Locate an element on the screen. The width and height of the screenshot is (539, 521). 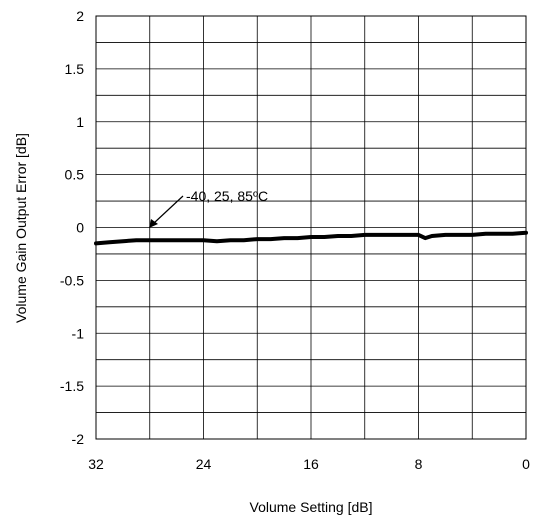
y-tick-label: 0 is located at coordinates (80, 228).